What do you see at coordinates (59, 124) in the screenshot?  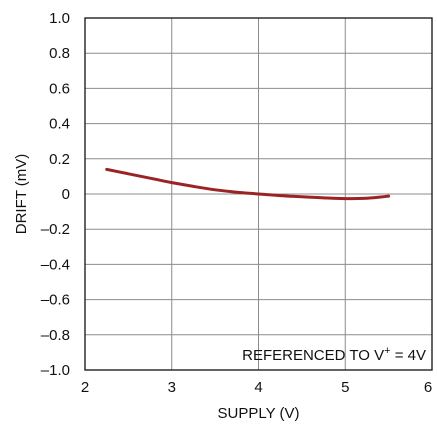 I see `y-tick-label: 0.4` at bounding box center [59, 124].